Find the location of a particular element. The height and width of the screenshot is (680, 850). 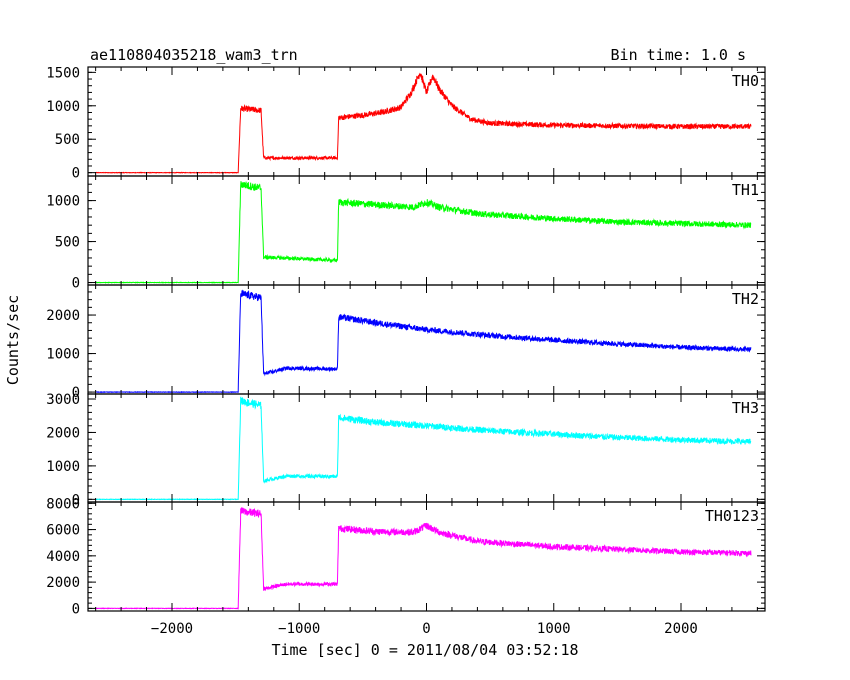

y-axis-label: Counts/sec is located at coordinates (13, 340).